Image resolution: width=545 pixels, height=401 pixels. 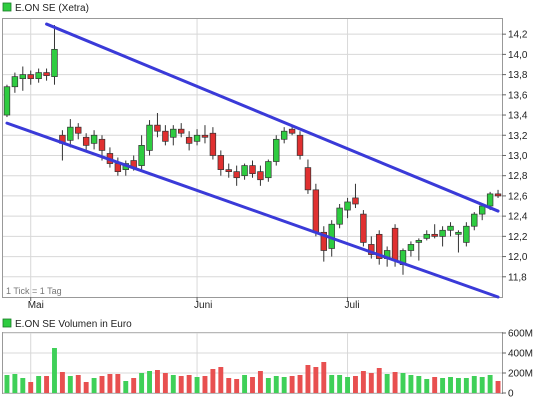 I want to click on price-y-tick-label: 13,6, so click(x=518, y=95).